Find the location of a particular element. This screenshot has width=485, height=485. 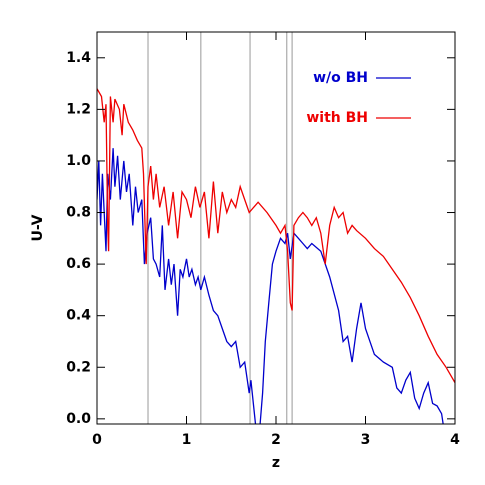

x-axis-label: z is located at coordinates (276, 463).